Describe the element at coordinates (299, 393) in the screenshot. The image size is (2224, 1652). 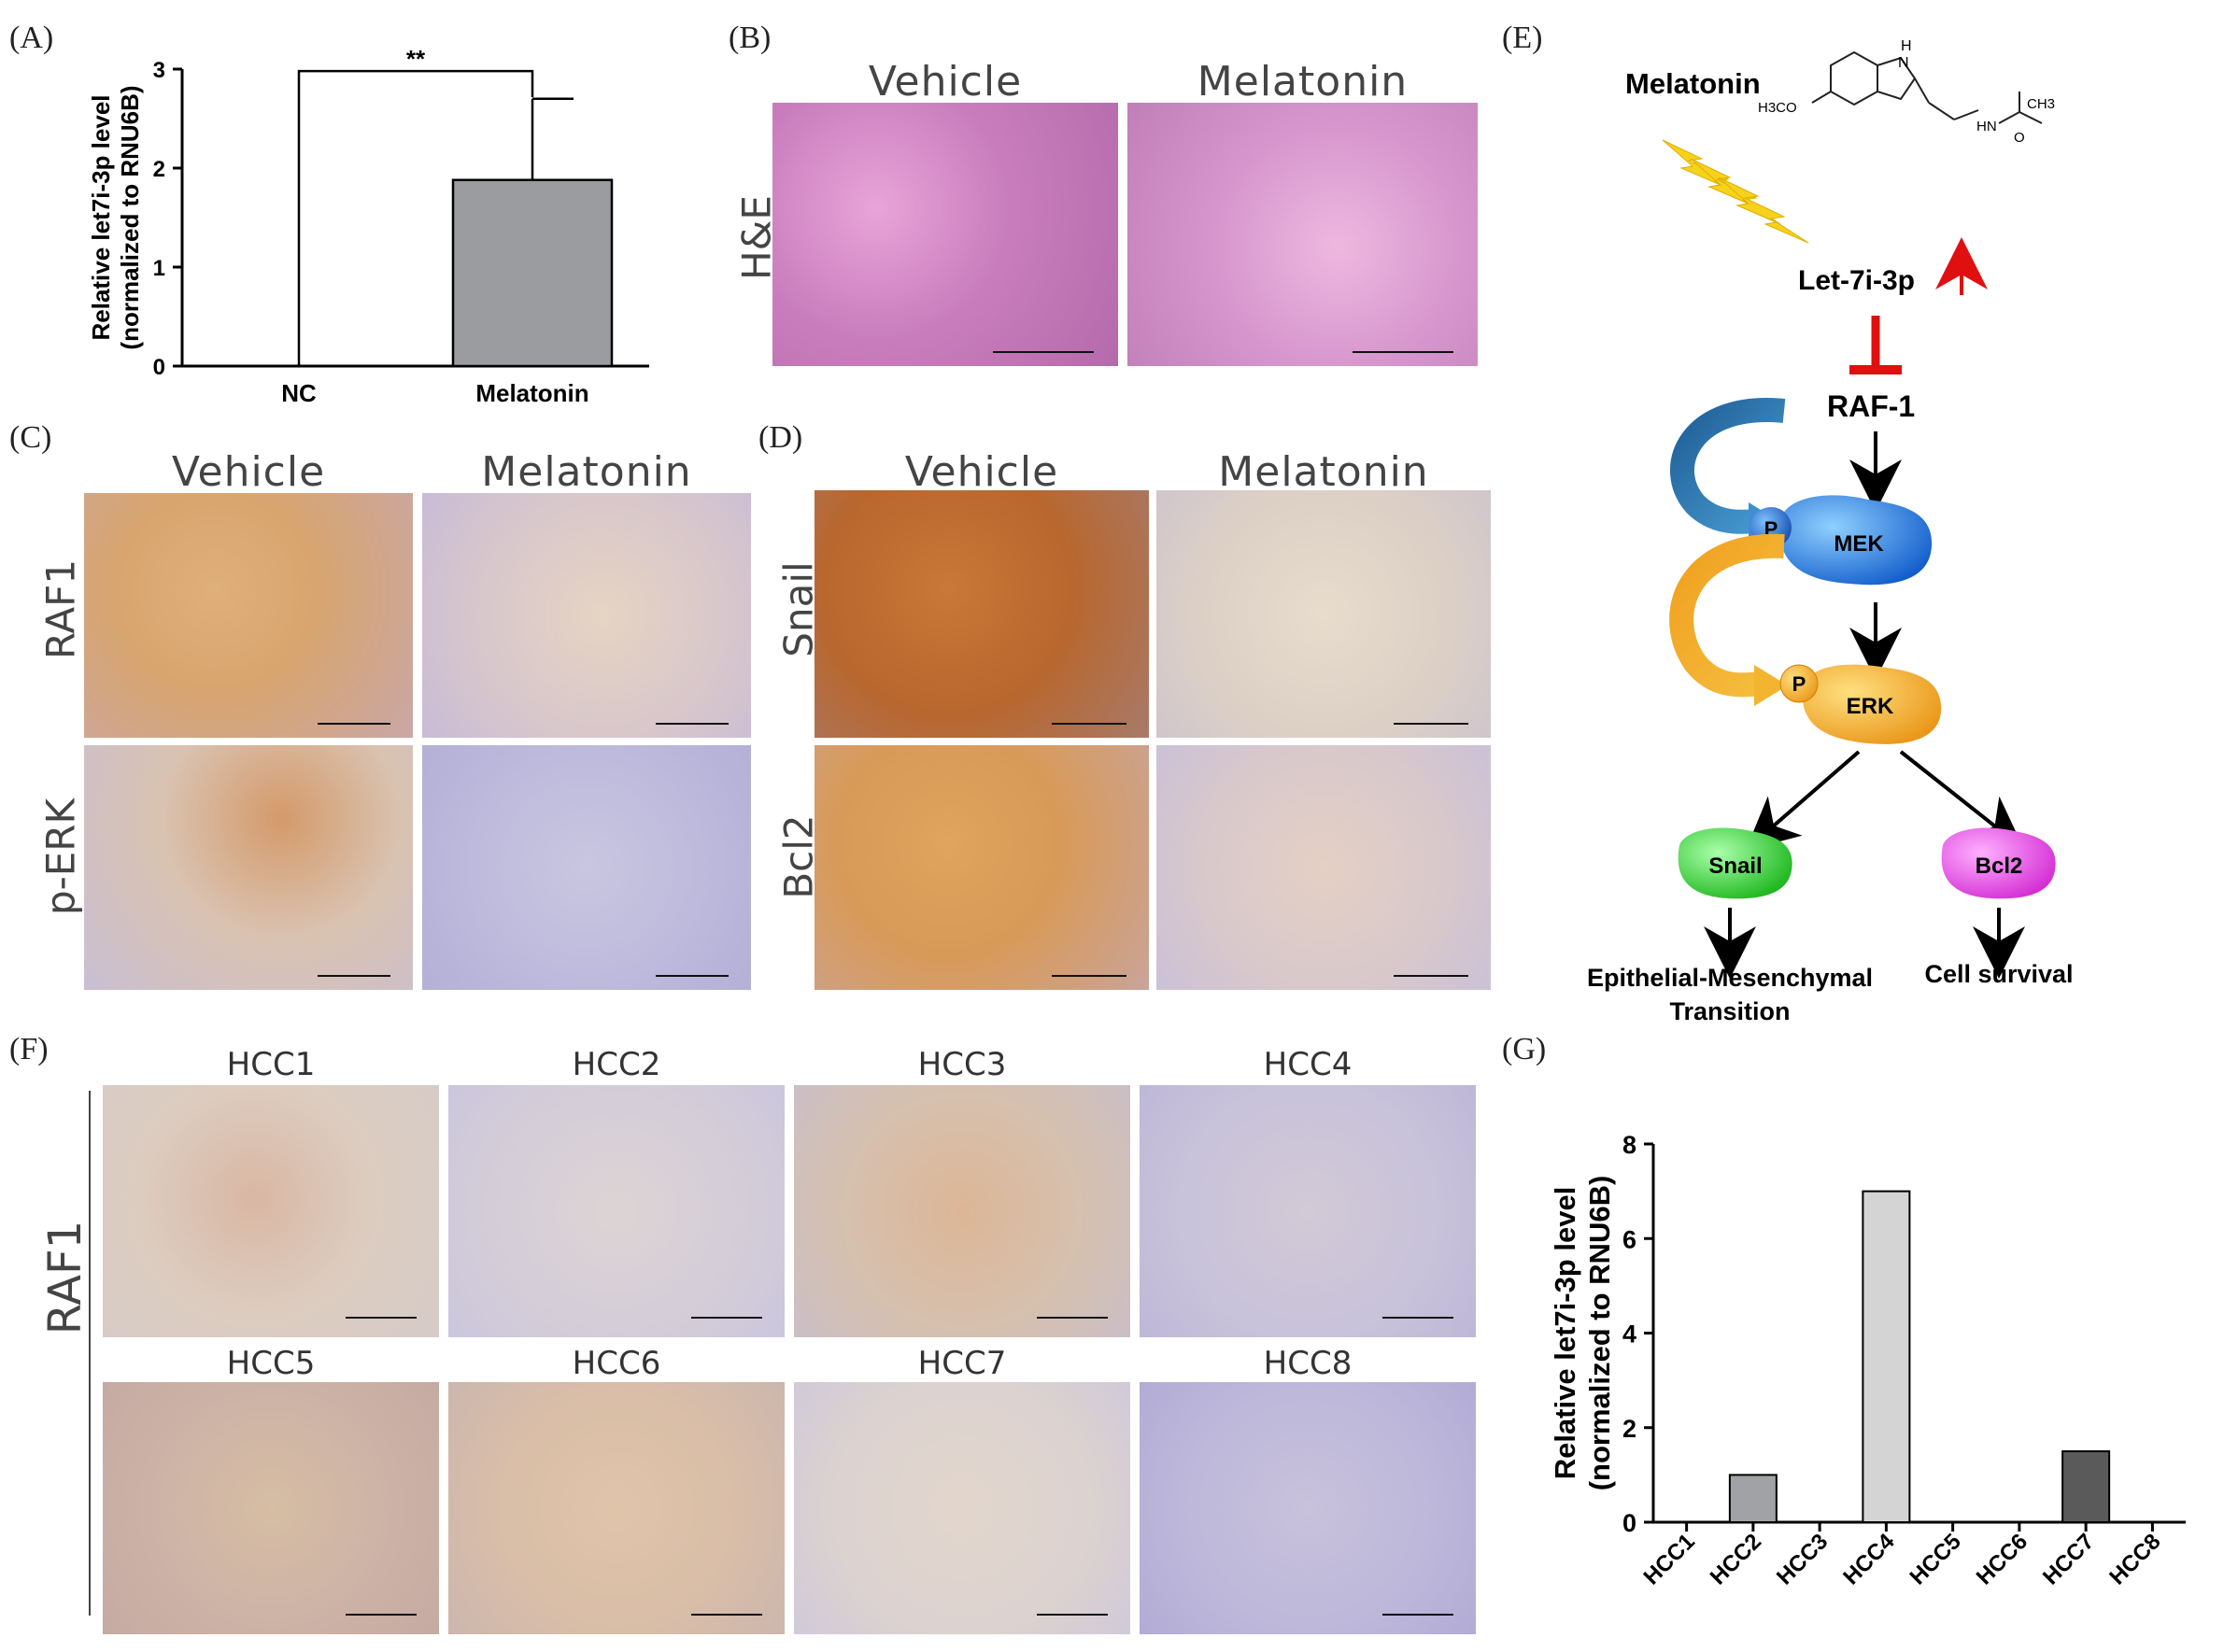
I see `a-xtick-label: NC` at that location.